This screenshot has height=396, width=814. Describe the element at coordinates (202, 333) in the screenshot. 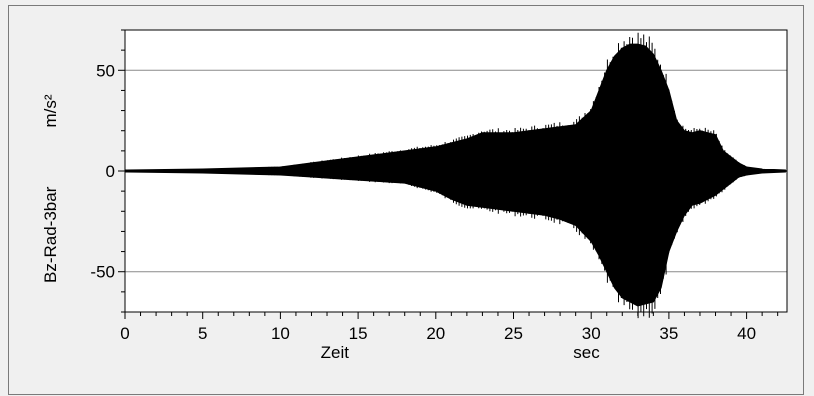

I see `x-tick-label: 5` at that location.